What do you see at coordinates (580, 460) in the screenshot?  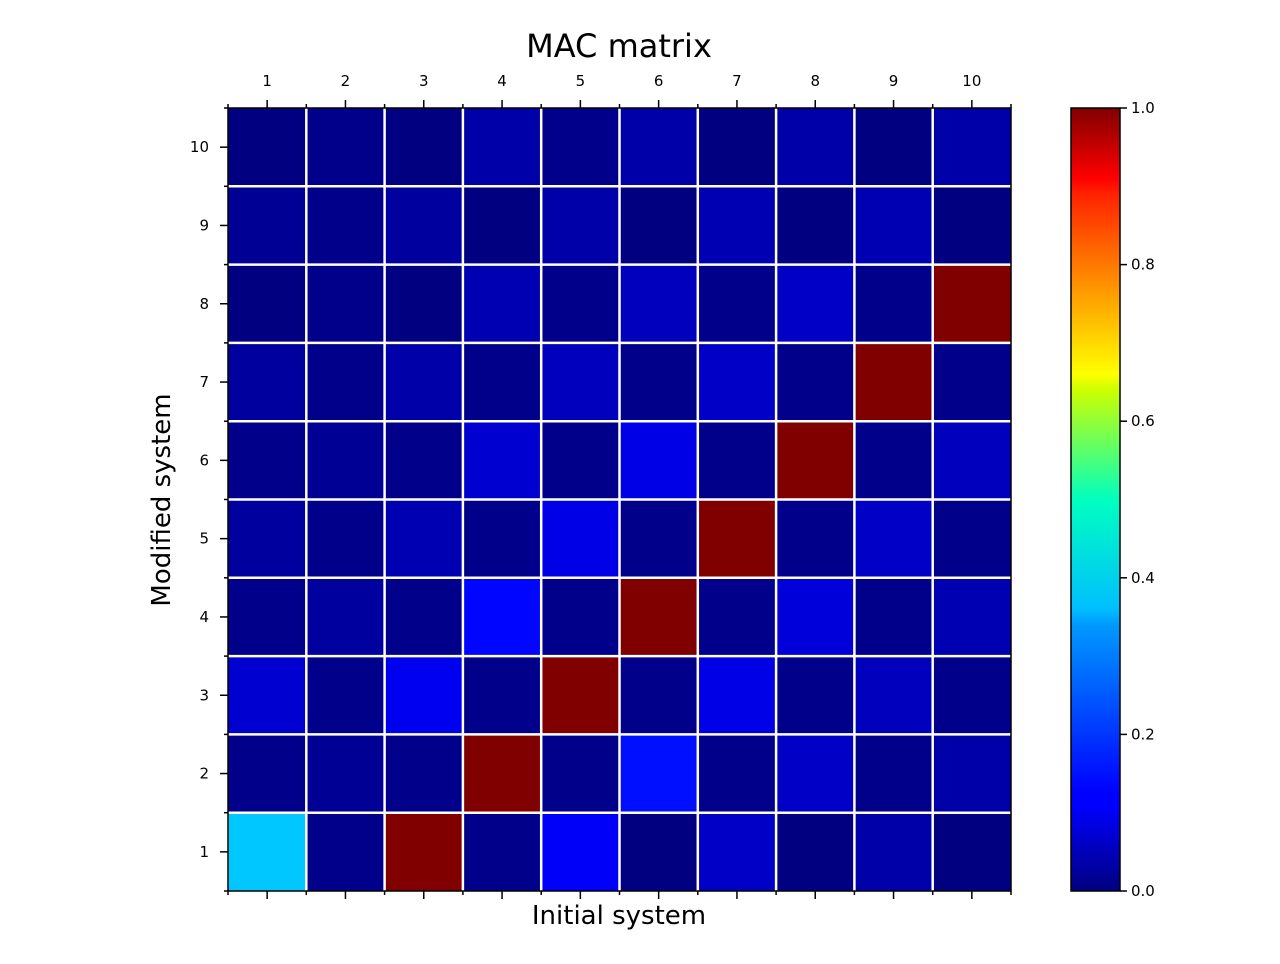 I see `heatmap-cell-x5-y6` at bounding box center [580, 460].